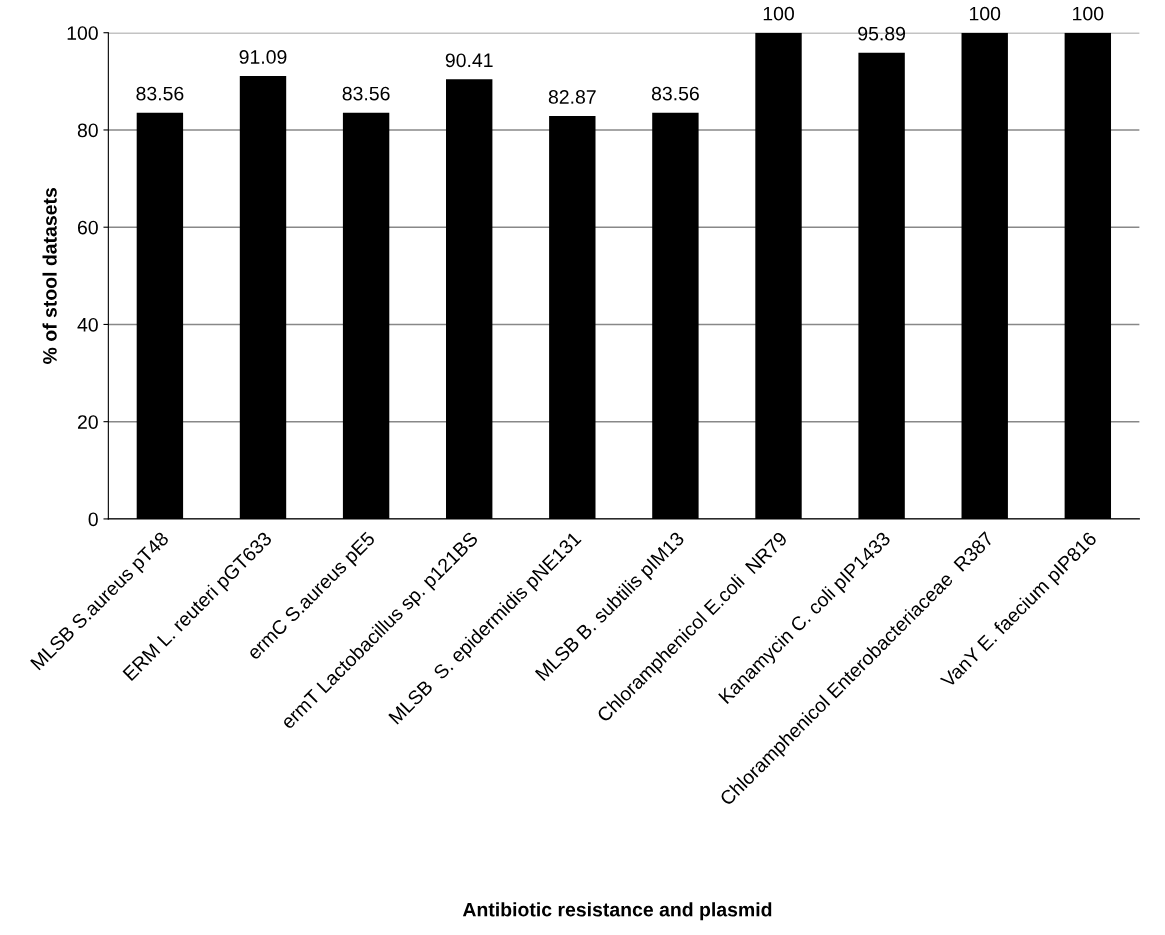  What do you see at coordinates (572, 97) in the screenshot?
I see `data-label: 82.87` at bounding box center [572, 97].